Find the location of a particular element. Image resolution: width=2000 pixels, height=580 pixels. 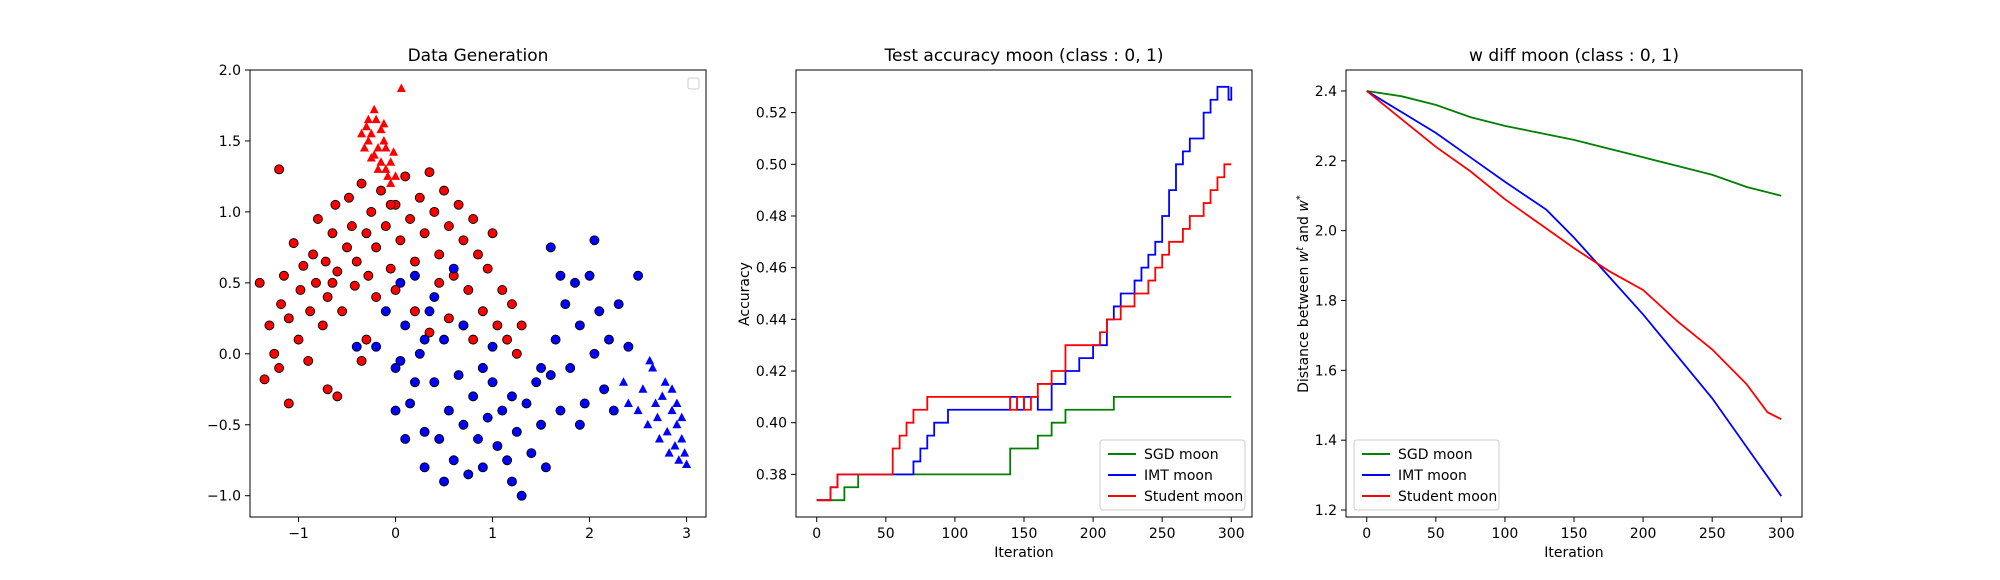

y-tick-label: 2.0 is located at coordinates (230, 71).